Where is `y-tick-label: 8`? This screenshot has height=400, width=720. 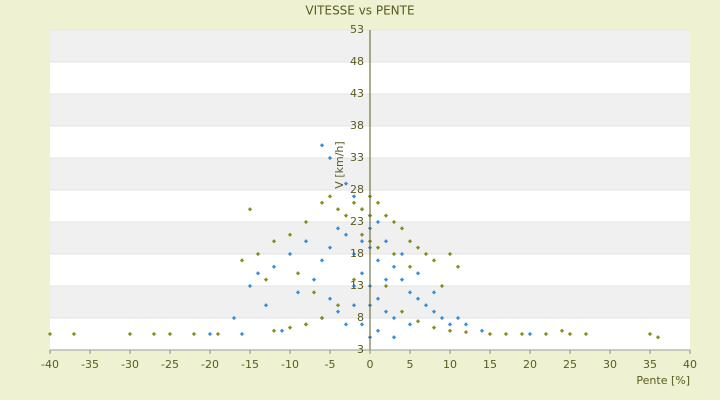 y-tick-label: 8 is located at coordinates (360, 317).